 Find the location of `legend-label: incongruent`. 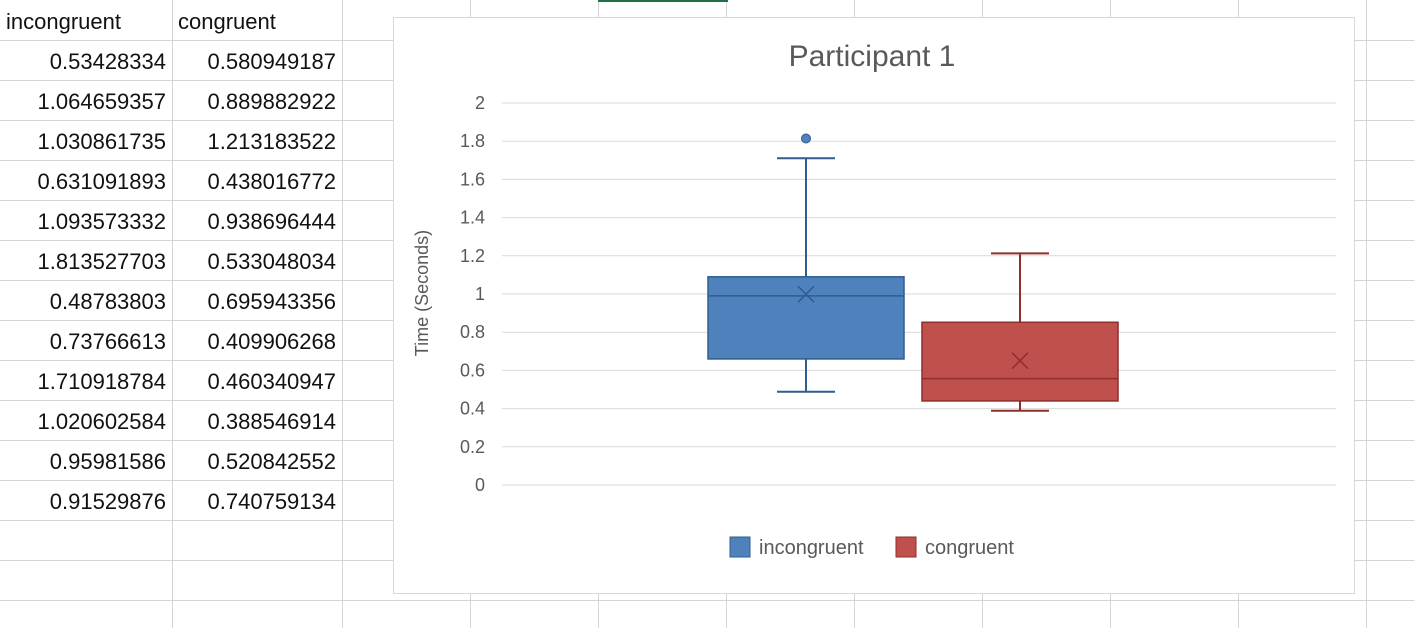

legend-label: incongruent is located at coordinates (811, 548).